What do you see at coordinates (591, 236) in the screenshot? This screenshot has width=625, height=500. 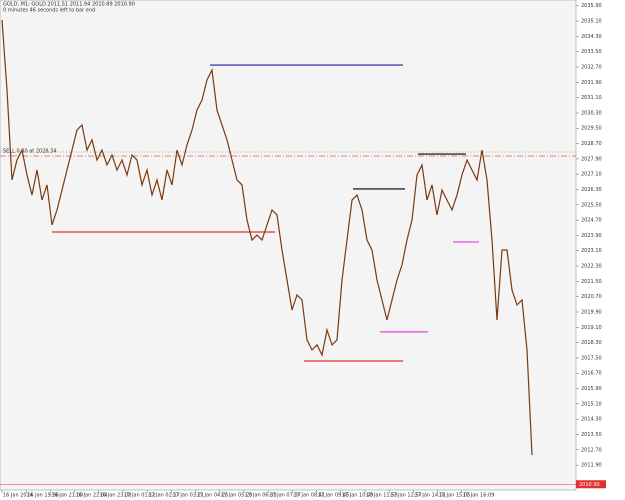 I see `y-tick-label: 2023.90` at bounding box center [591, 236].